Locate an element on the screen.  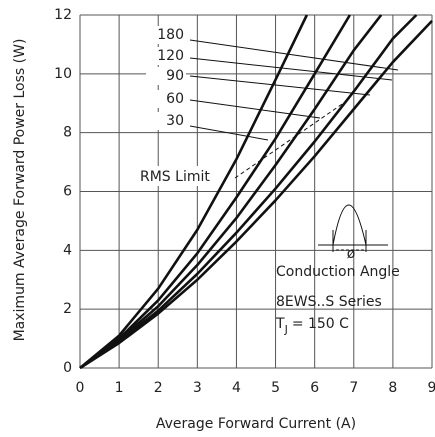
x-tick-label: 2 is located at coordinates (158, 388).